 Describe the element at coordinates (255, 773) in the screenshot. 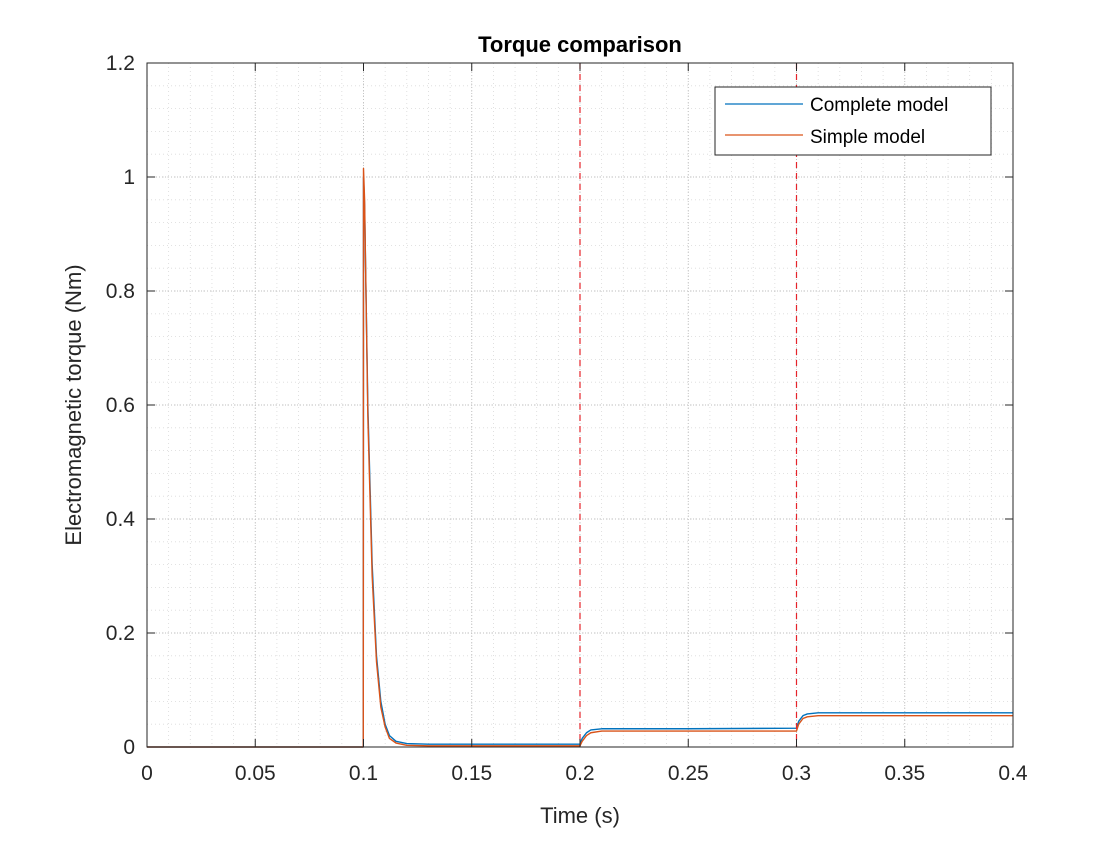

I see `x-tick-label: 0.05` at that location.